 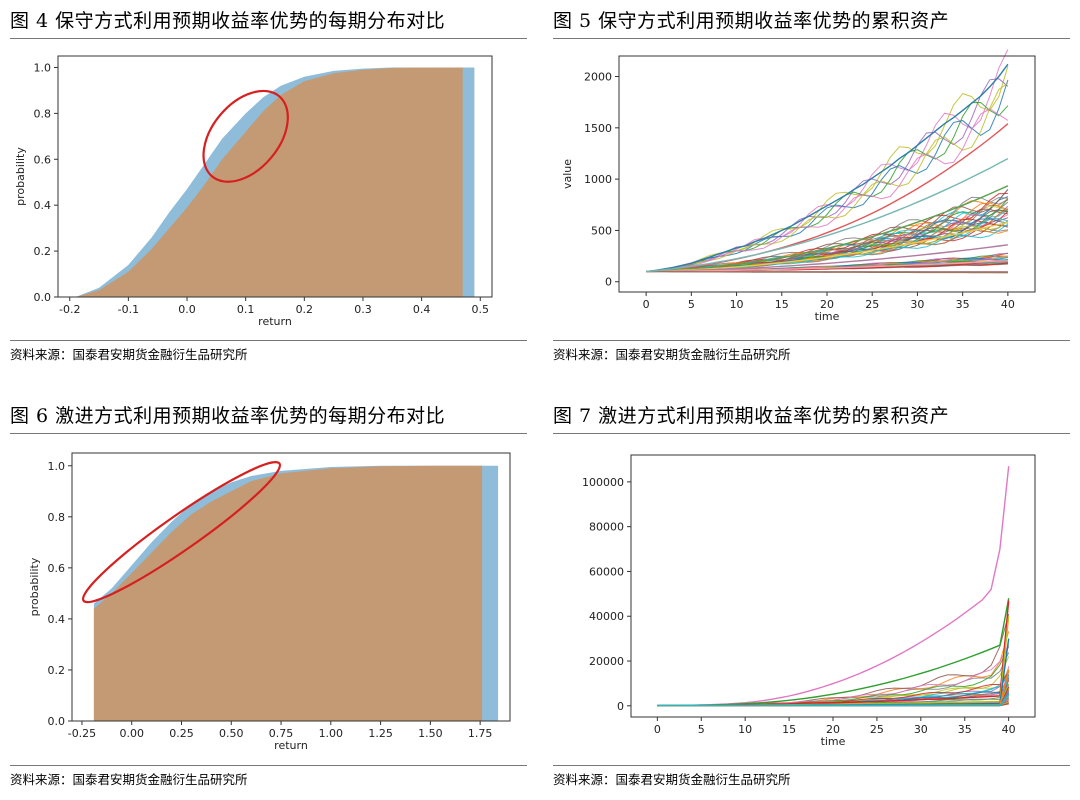 I want to click on figure-6-source: 资料来源：国泰君安期货金融衍生品研究所, so click(x=129, y=779).